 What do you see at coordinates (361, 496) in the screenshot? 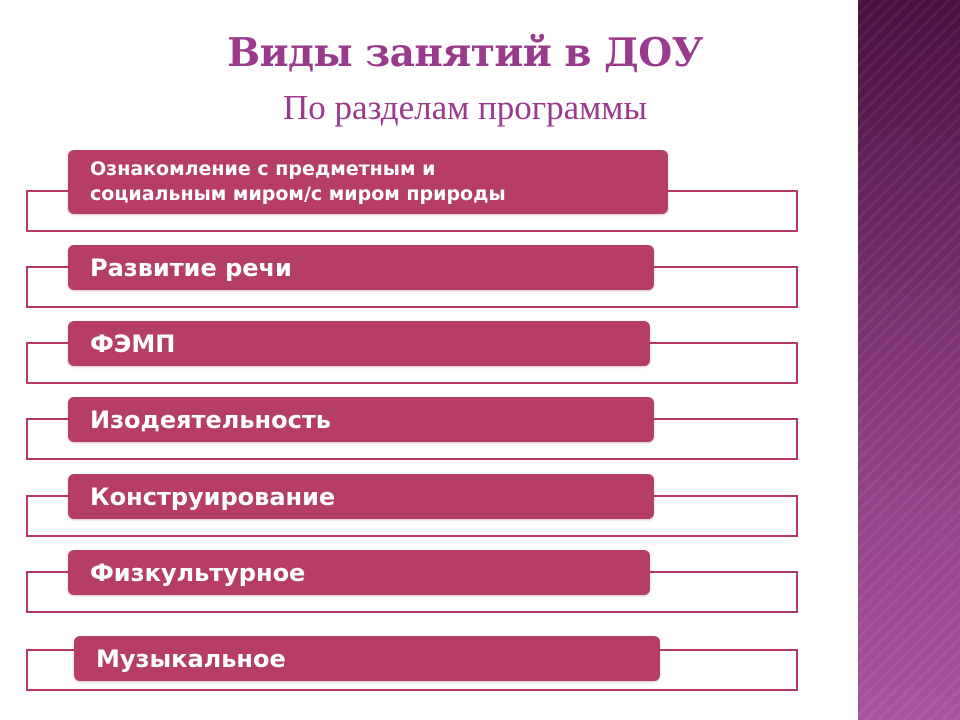
I see `item-label-box: Конструирование` at bounding box center [361, 496].